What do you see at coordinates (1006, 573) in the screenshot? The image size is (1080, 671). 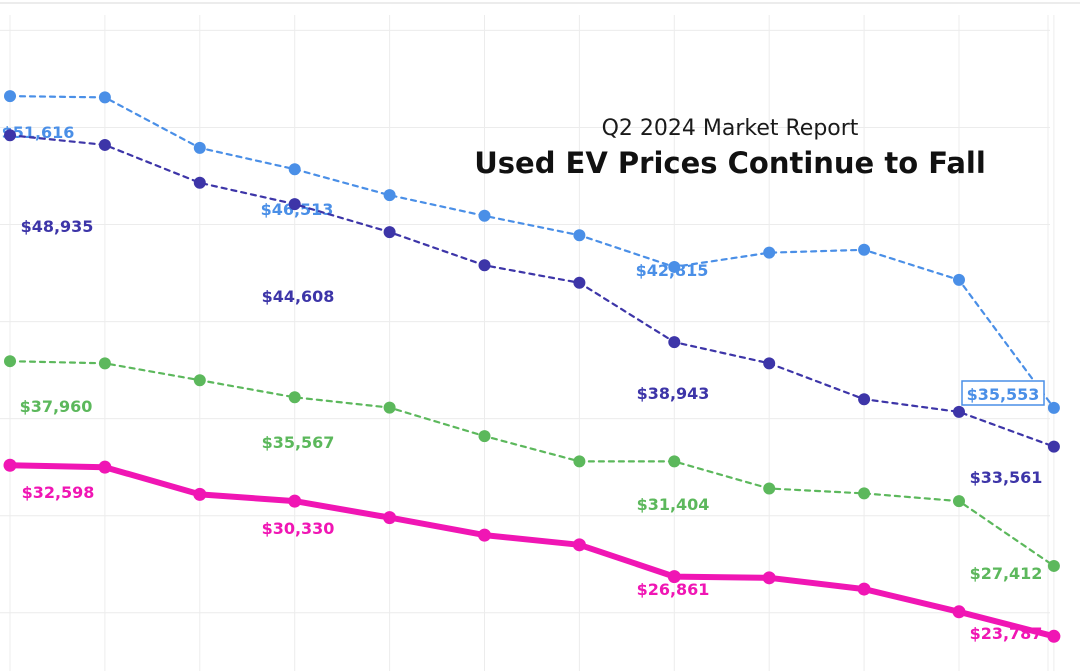 I see `series-3-data-label: $27,412` at bounding box center [1006, 573].